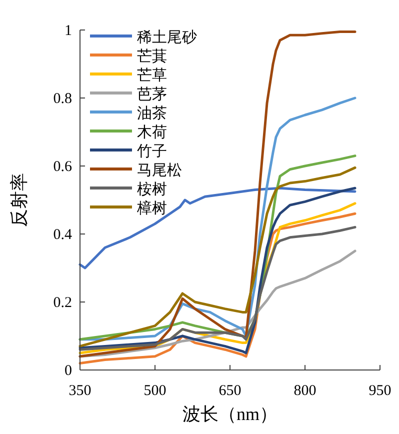  Describe the element at coordinates (19, 200) in the screenshot. I see `y-axis-title: 反射率` at that location.